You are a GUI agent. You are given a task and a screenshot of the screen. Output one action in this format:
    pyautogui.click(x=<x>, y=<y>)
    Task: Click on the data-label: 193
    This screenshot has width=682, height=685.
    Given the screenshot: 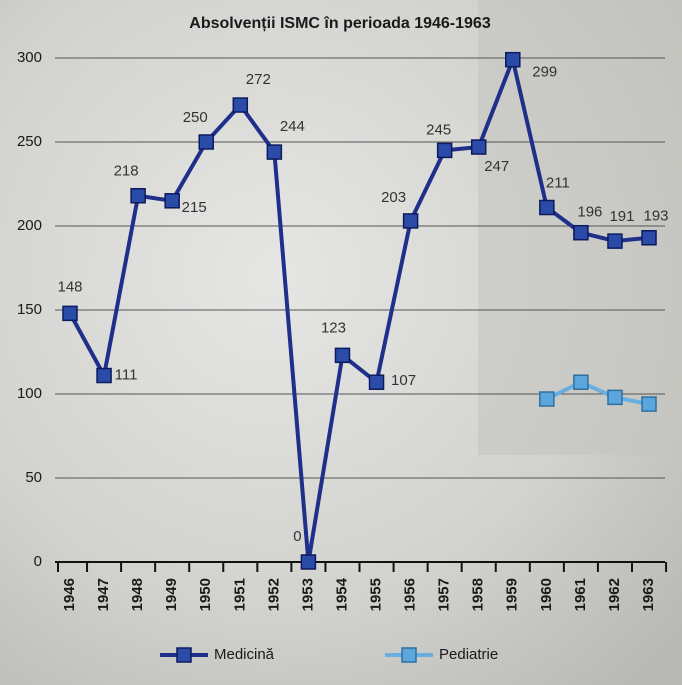 What is the action you would take?
    pyautogui.click(x=656, y=216)
    